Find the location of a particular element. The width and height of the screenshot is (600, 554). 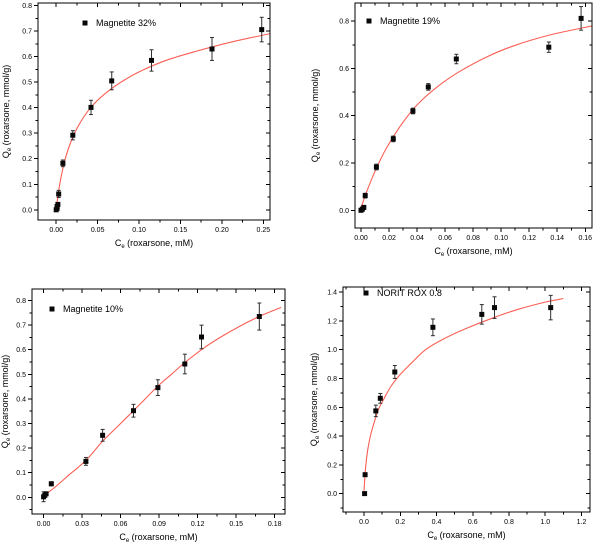

legend-label: Magnetite 32% is located at coordinates (126, 23).